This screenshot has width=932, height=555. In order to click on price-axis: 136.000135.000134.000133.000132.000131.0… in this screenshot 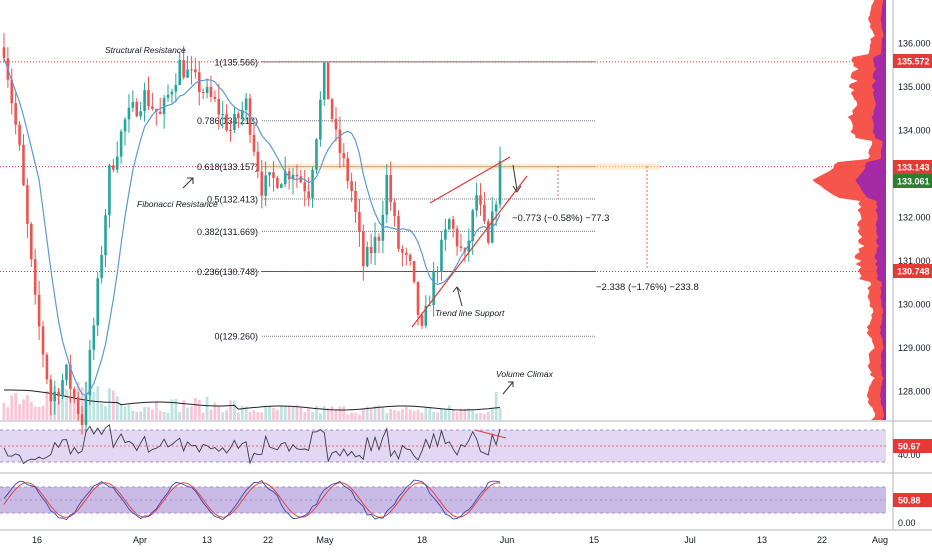, I will do `click(914, 284)`.